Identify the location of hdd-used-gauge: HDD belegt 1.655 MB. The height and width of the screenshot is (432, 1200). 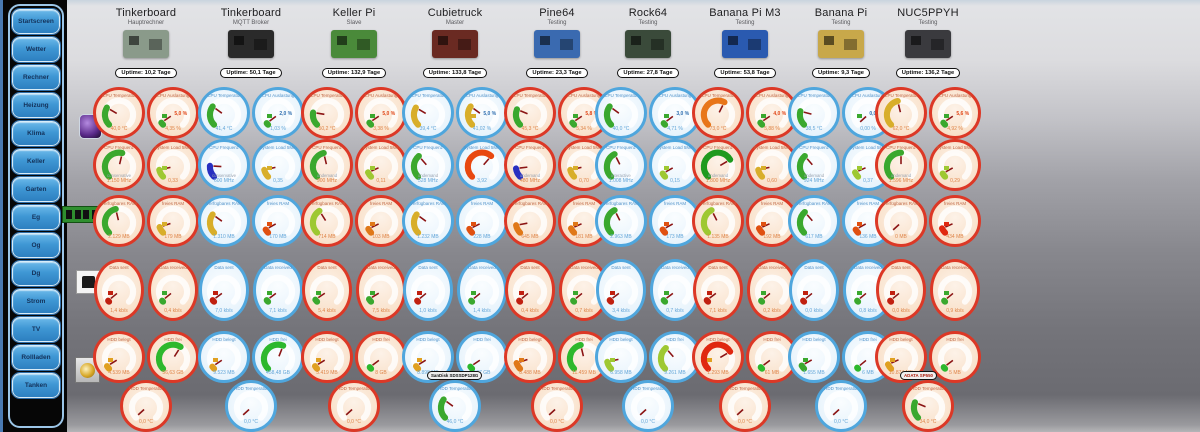
(814, 357).